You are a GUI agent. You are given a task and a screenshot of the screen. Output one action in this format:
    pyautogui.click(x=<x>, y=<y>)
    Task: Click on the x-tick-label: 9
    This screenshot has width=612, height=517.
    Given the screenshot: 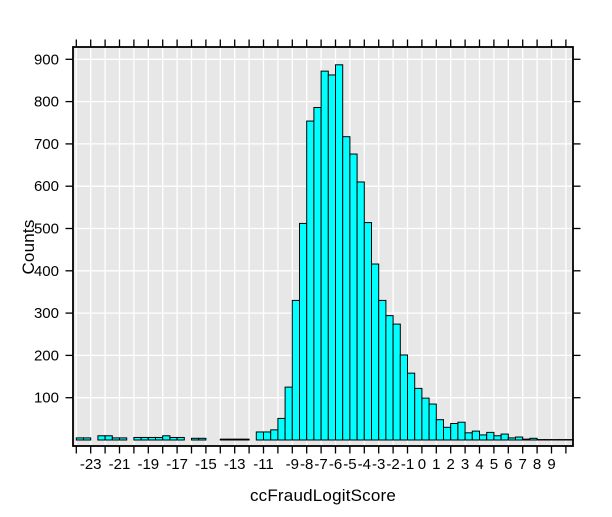 What is the action you would take?
    pyautogui.click(x=551, y=464)
    